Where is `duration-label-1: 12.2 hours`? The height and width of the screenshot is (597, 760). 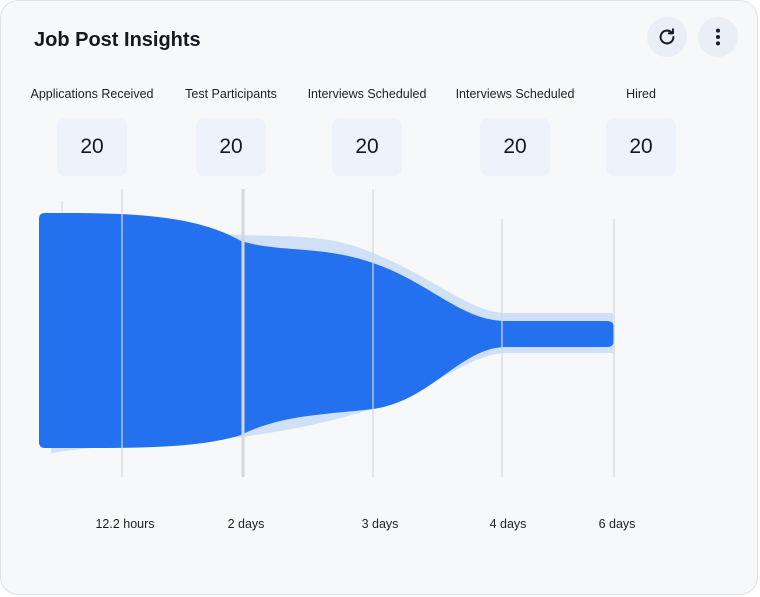
duration-label-1: 12.2 hours is located at coordinates (125, 524).